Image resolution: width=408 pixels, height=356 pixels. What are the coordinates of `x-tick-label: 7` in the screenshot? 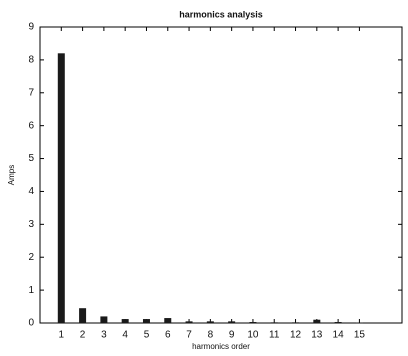 It's located at (189, 335).